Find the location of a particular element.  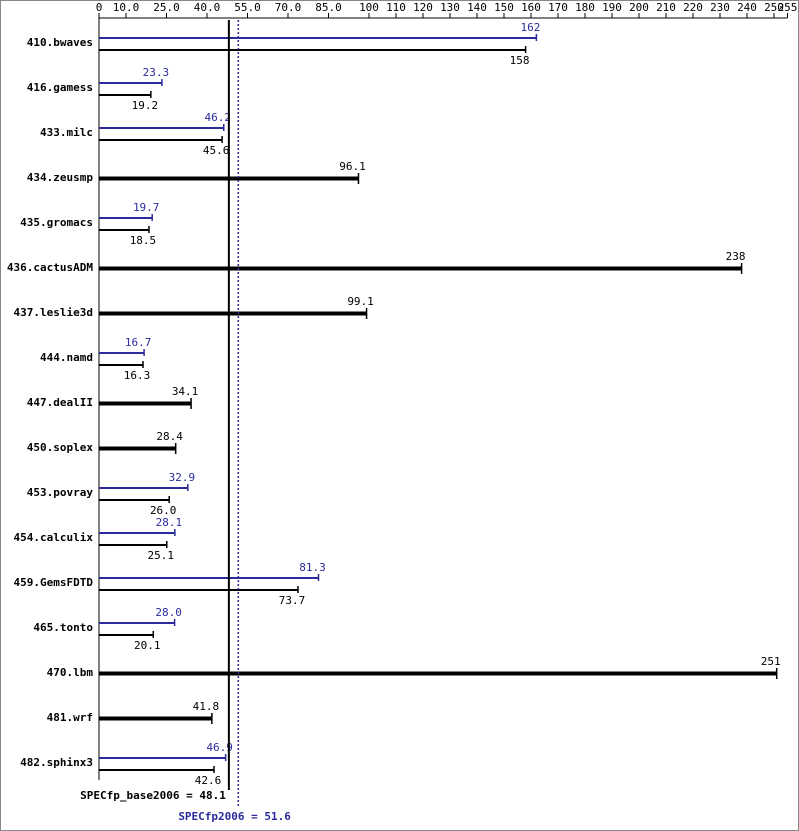

value-label: 41.8 is located at coordinates (206, 706).